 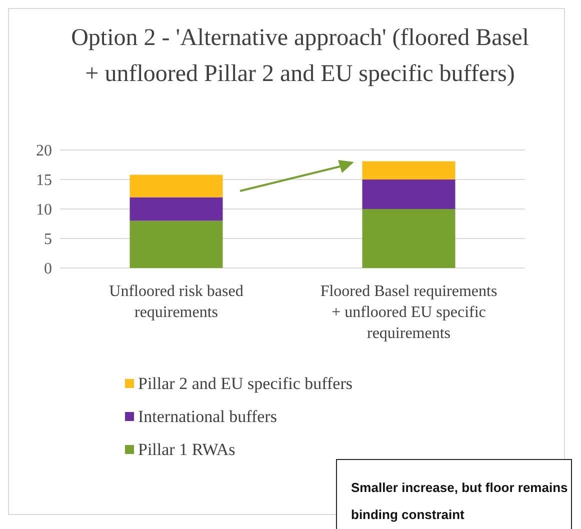 What do you see at coordinates (207, 416) in the screenshot?
I see `legend-label: International buffers` at bounding box center [207, 416].